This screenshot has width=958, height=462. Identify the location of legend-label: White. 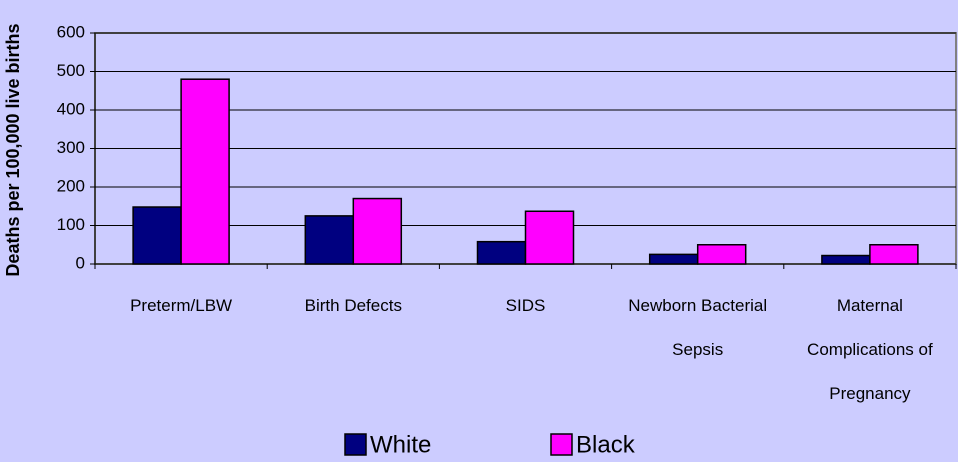
(400, 444).